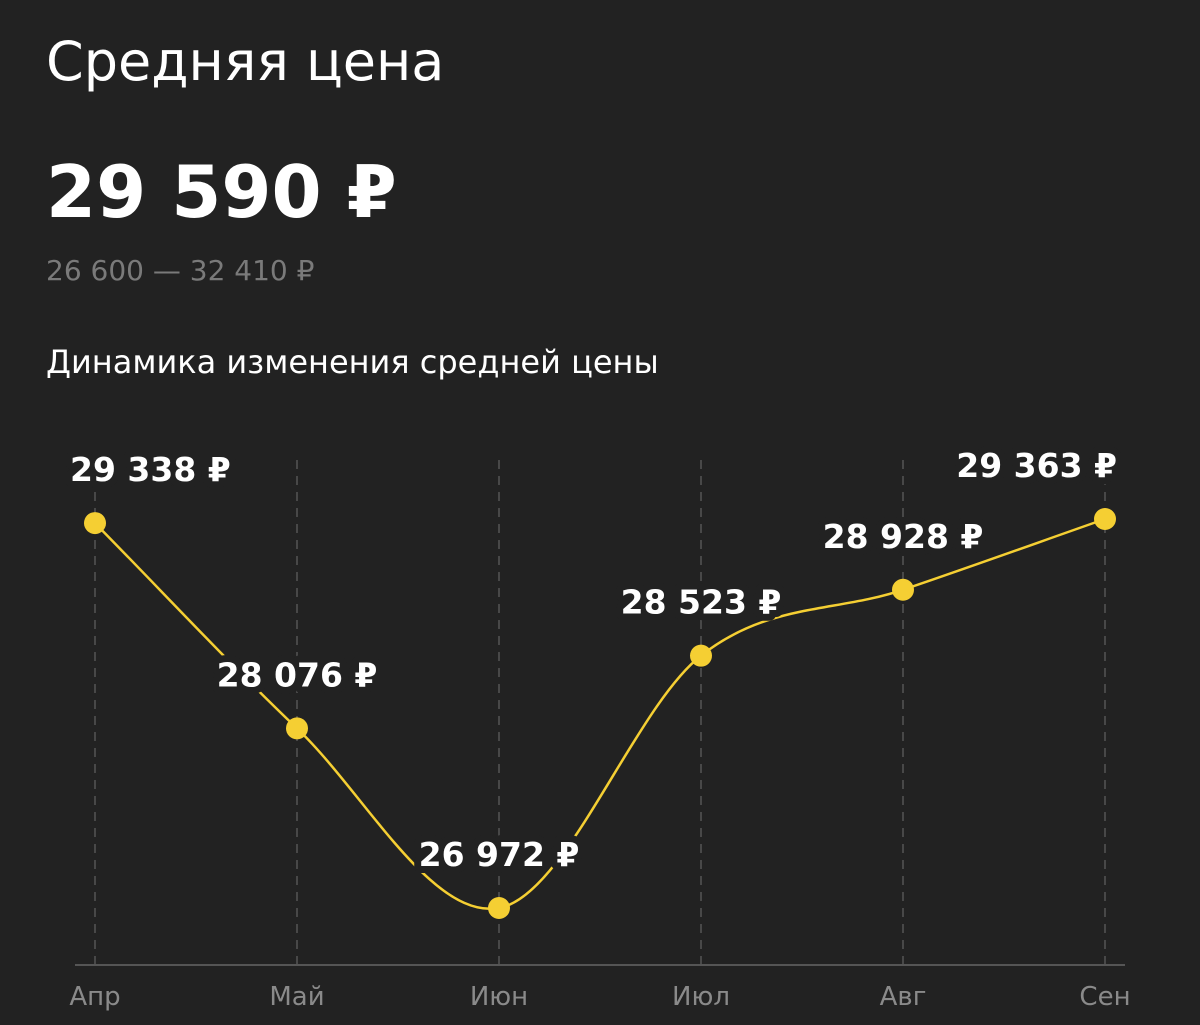  What do you see at coordinates (499, 854) in the screenshot?
I see `value-label: 26 972 ₽` at bounding box center [499, 854].